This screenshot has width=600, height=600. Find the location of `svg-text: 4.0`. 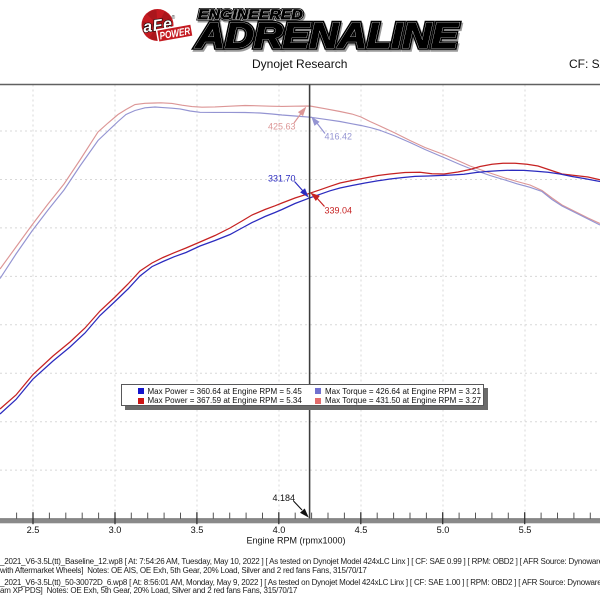

svg-text: 4.0 is located at coordinates (279, 530).